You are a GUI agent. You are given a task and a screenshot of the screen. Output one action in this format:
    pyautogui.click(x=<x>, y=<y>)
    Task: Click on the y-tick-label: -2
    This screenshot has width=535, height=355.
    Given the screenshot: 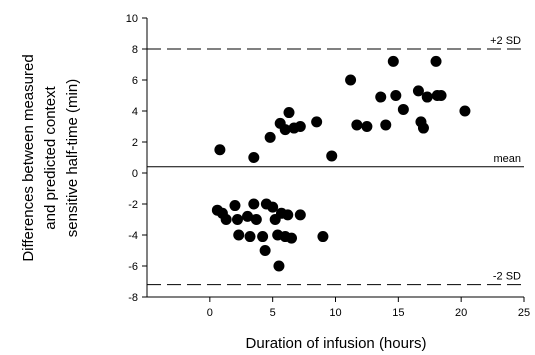 What is the action you would take?
    pyautogui.click(x=133, y=205)
    